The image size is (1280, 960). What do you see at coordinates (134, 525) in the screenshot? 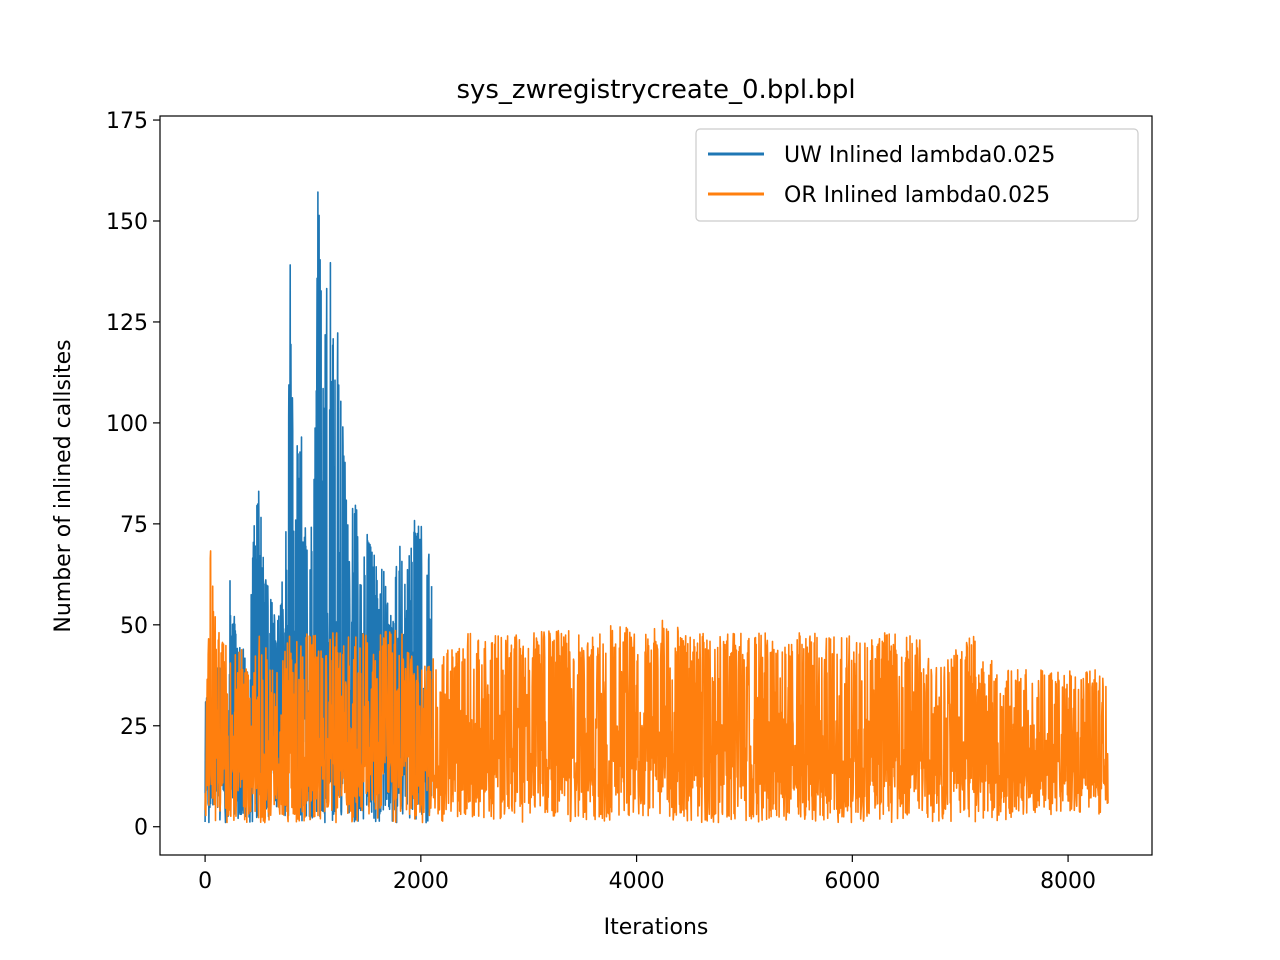
I see `y-tick-label: 75` at bounding box center [134, 525].